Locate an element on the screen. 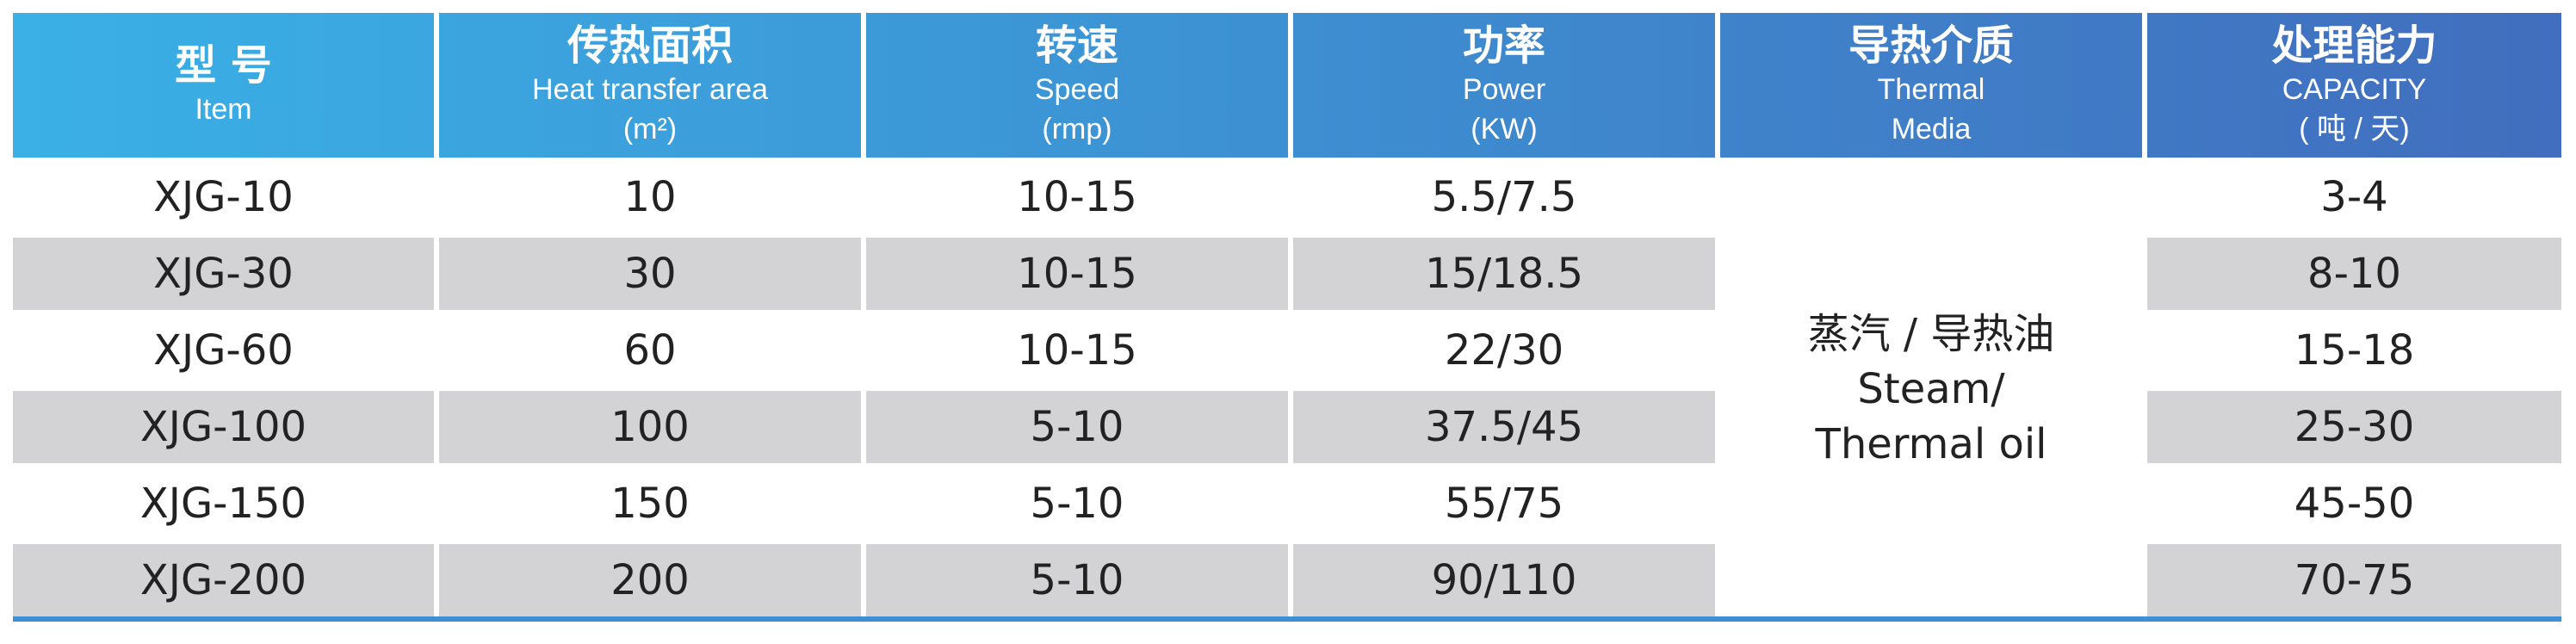 This screenshot has width=2576, height=644. body-cell: 15-18 is located at coordinates (2354, 350).